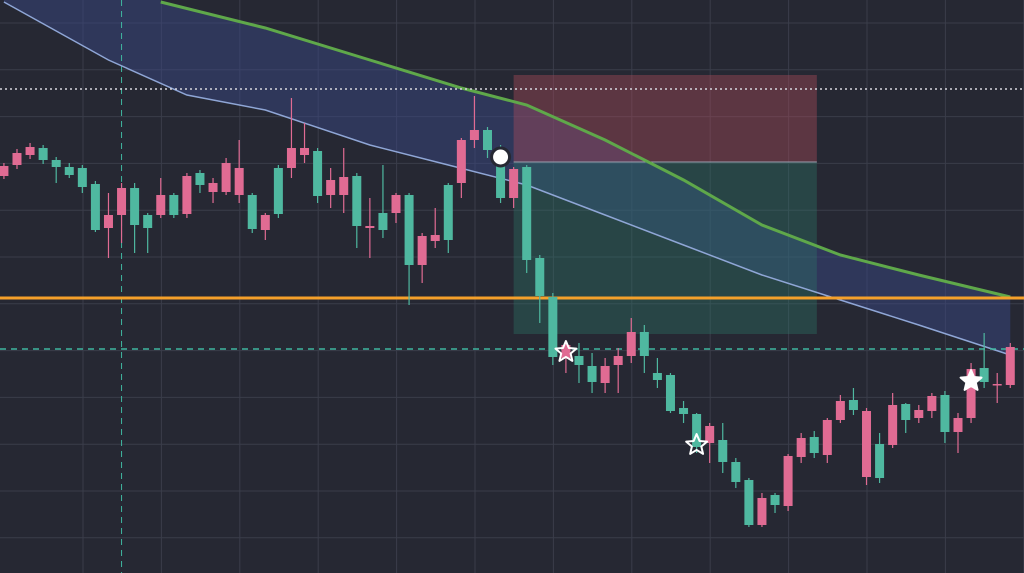  I want to click on entry-marker, so click(501, 157).